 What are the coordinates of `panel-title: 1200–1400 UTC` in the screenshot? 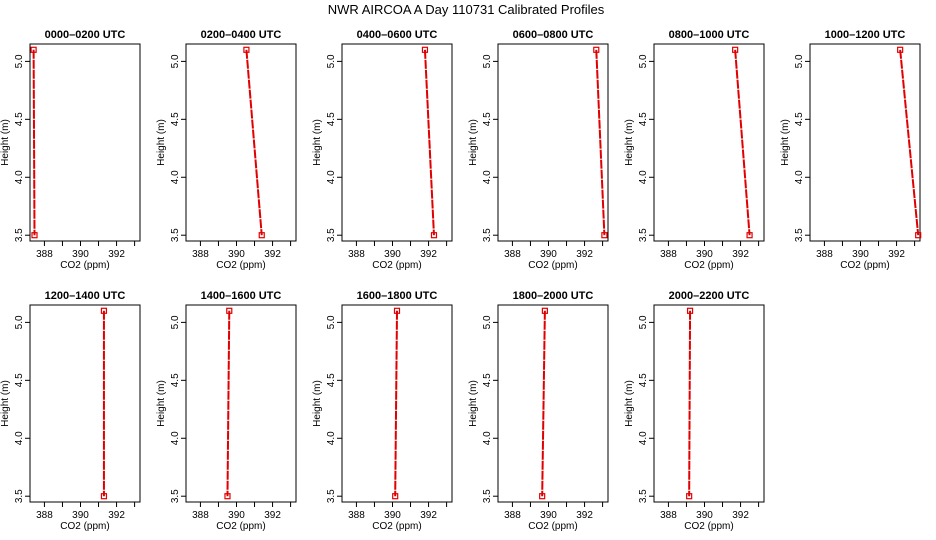 It's located at (85, 296).